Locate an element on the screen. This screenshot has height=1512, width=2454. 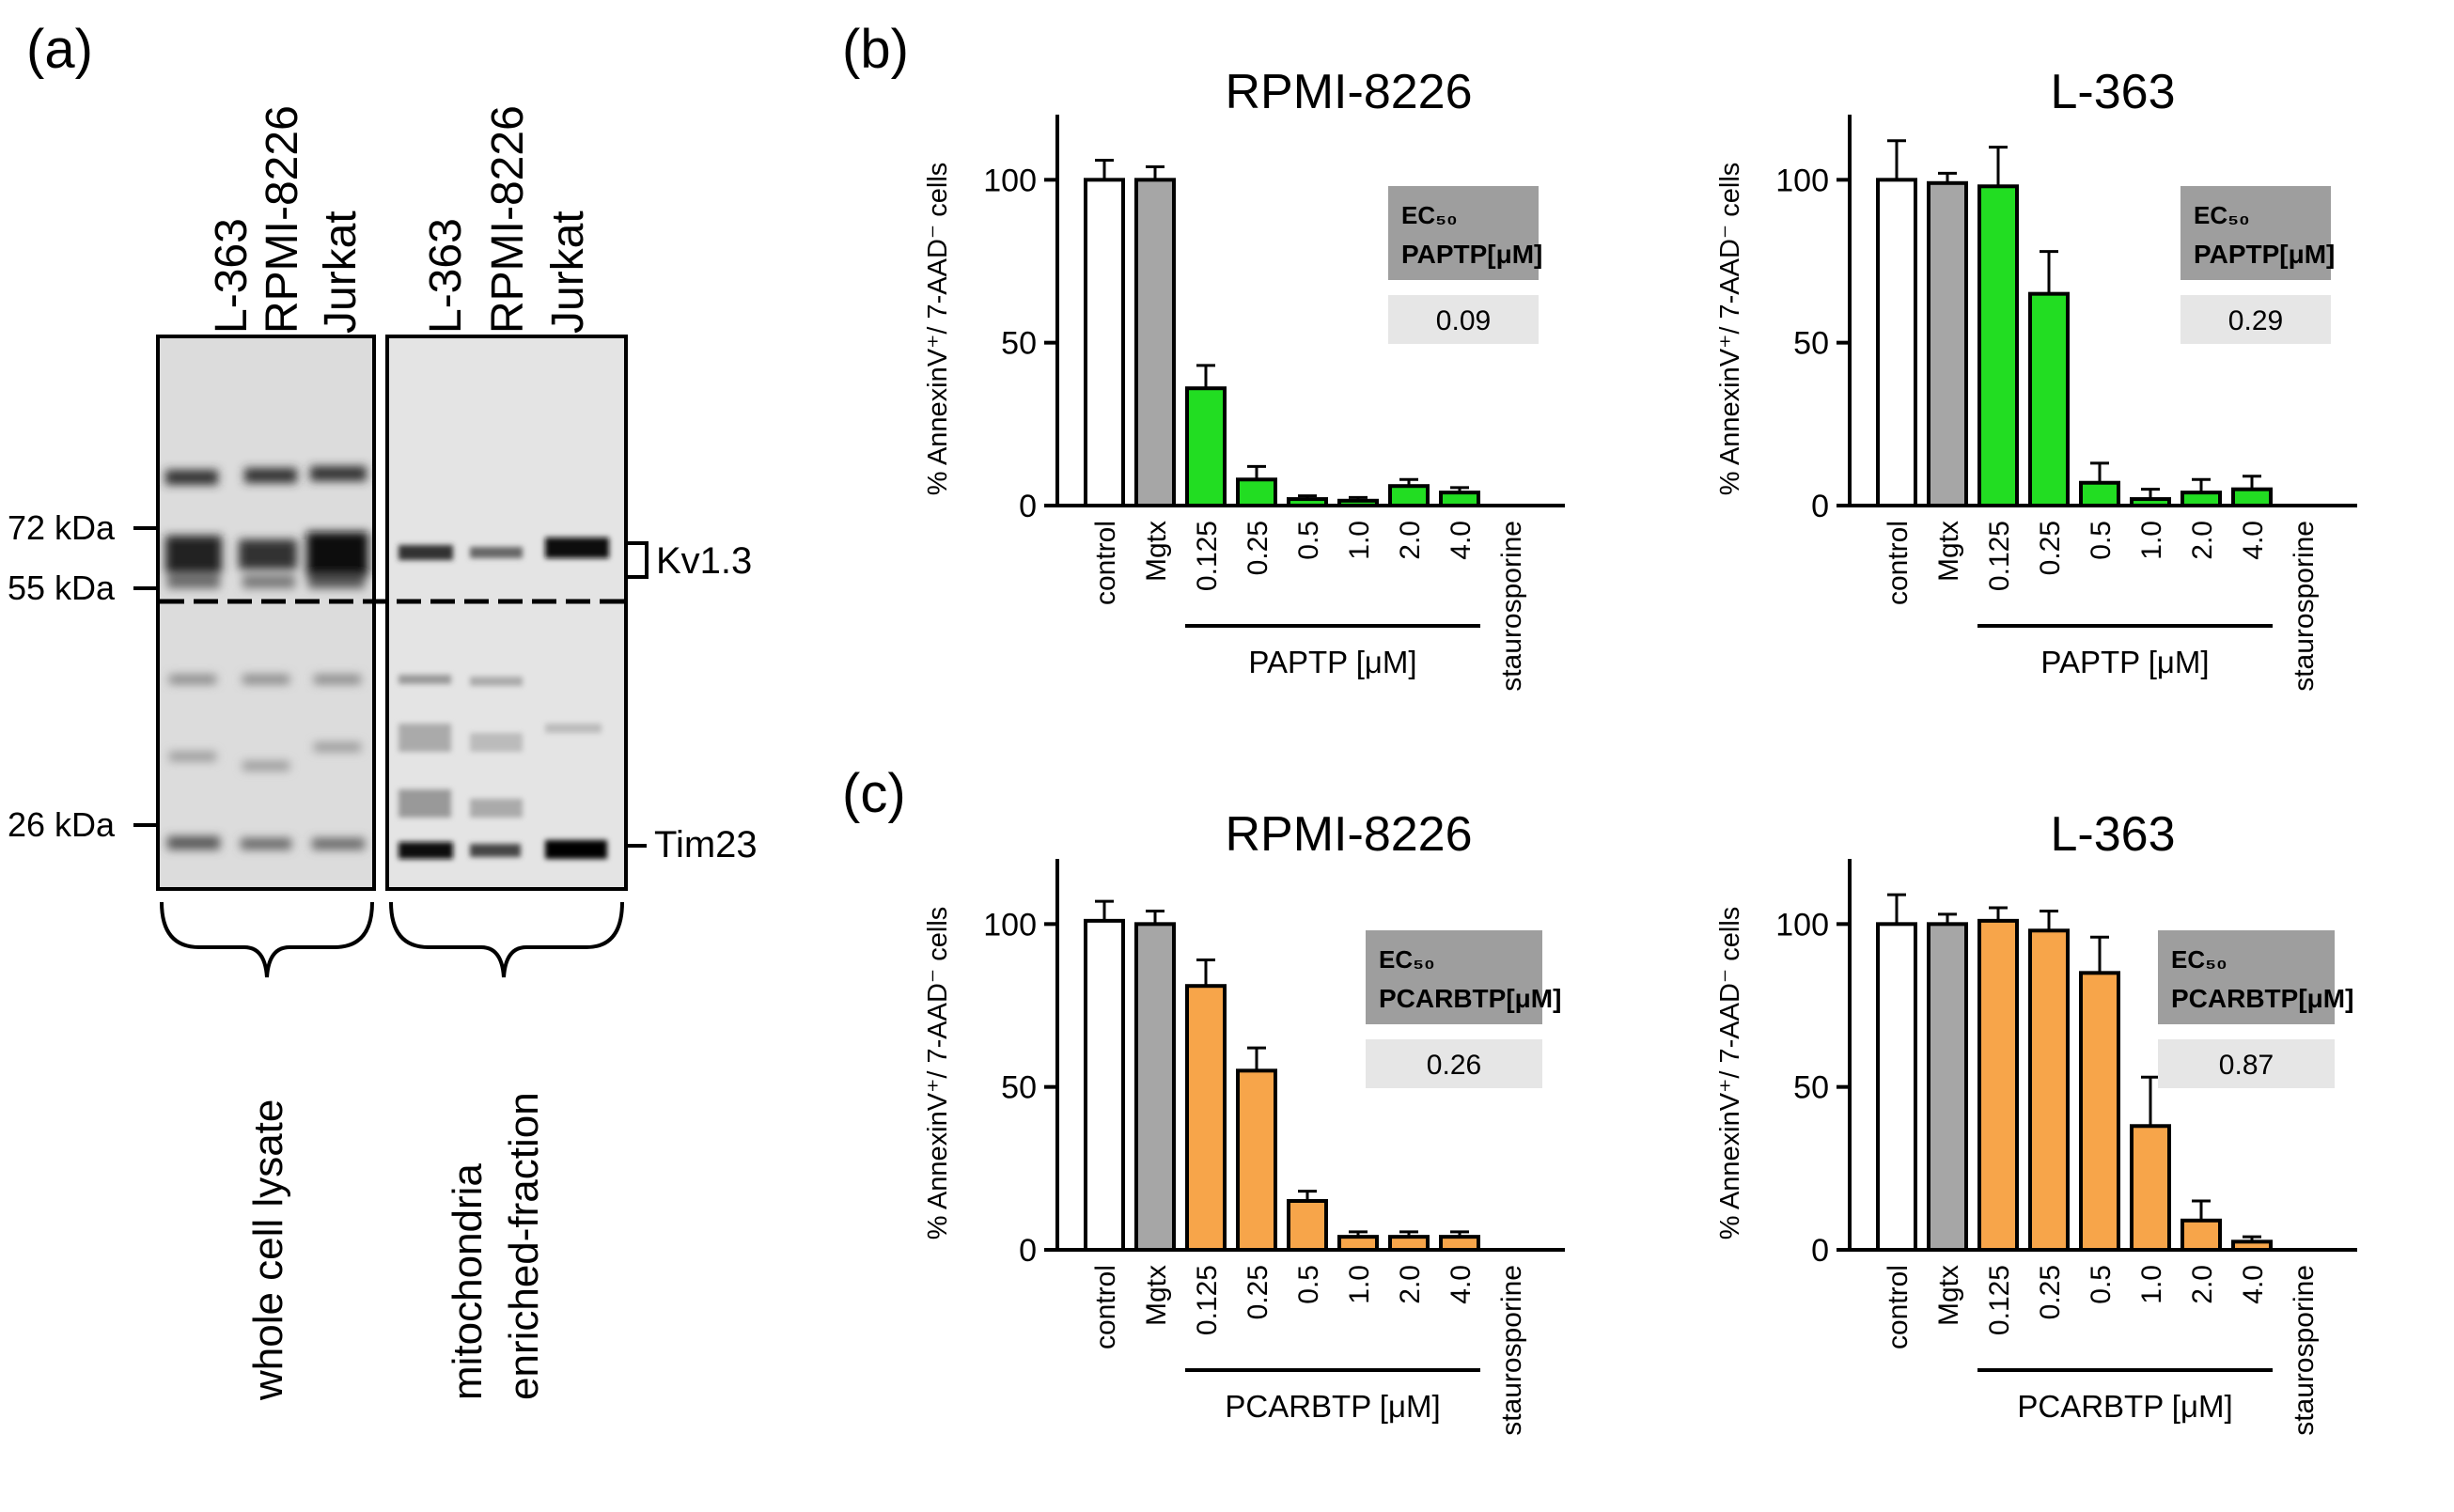
band-labels: Kv1.3 Tim23 is located at coordinates (692, 702).